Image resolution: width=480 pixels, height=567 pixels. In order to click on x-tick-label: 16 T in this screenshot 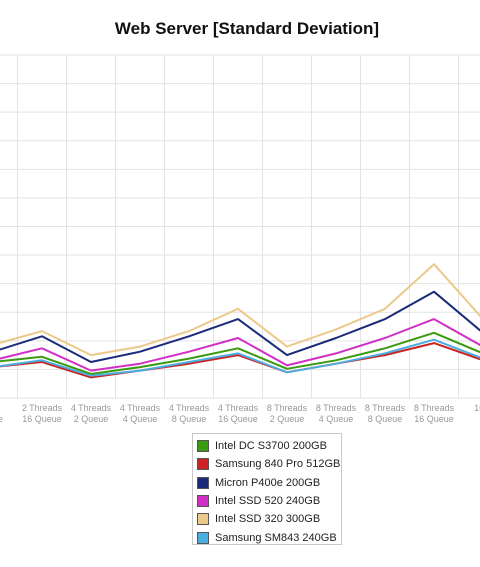, I will do `click(477, 408)`.